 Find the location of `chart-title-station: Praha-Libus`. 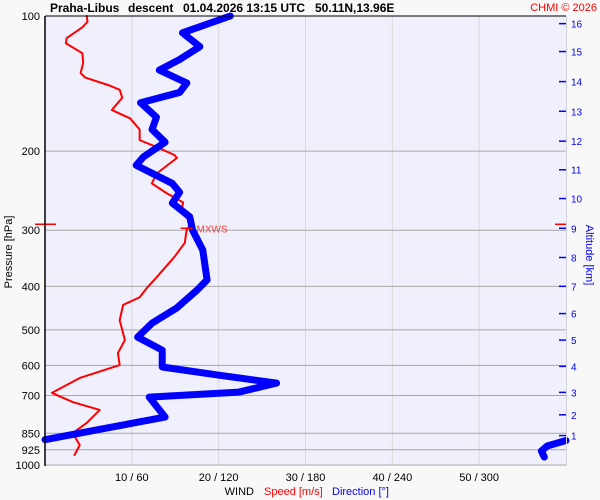

chart-title-station: Praha-Libus is located at coordinates (85, 8).